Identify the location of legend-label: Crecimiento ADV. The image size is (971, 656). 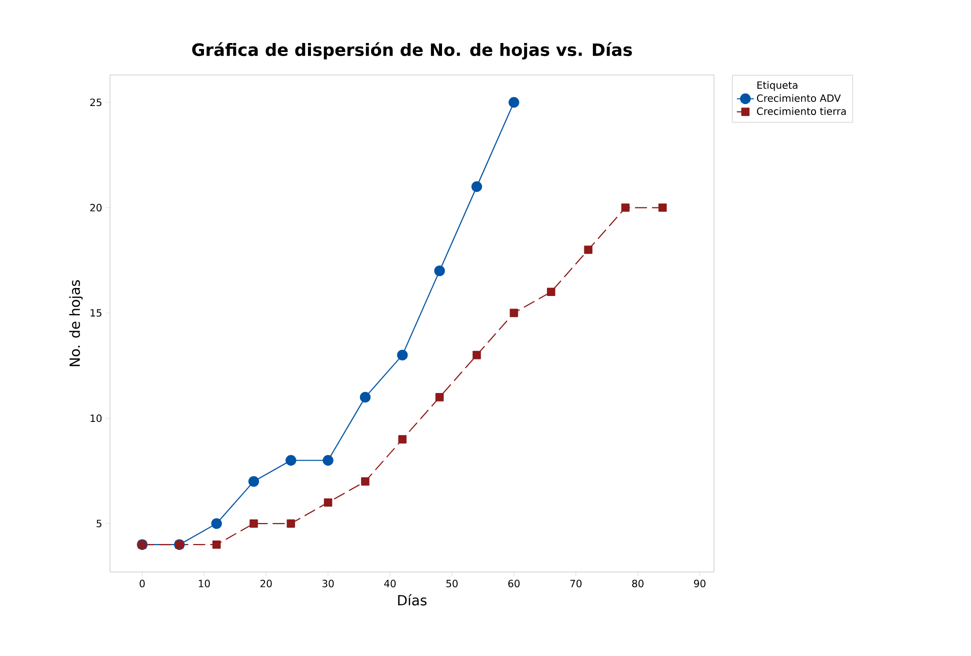
(798, 98).